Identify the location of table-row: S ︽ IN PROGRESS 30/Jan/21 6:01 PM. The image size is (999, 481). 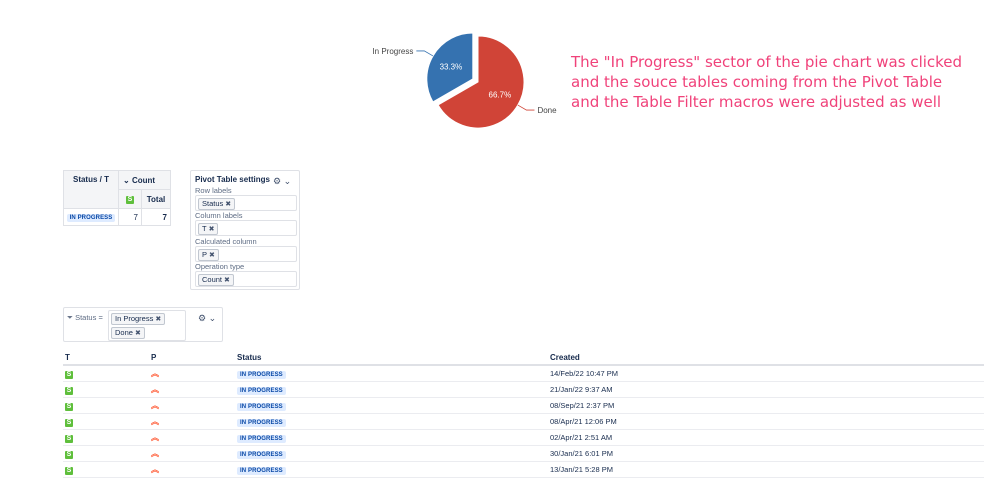
(523, 453).